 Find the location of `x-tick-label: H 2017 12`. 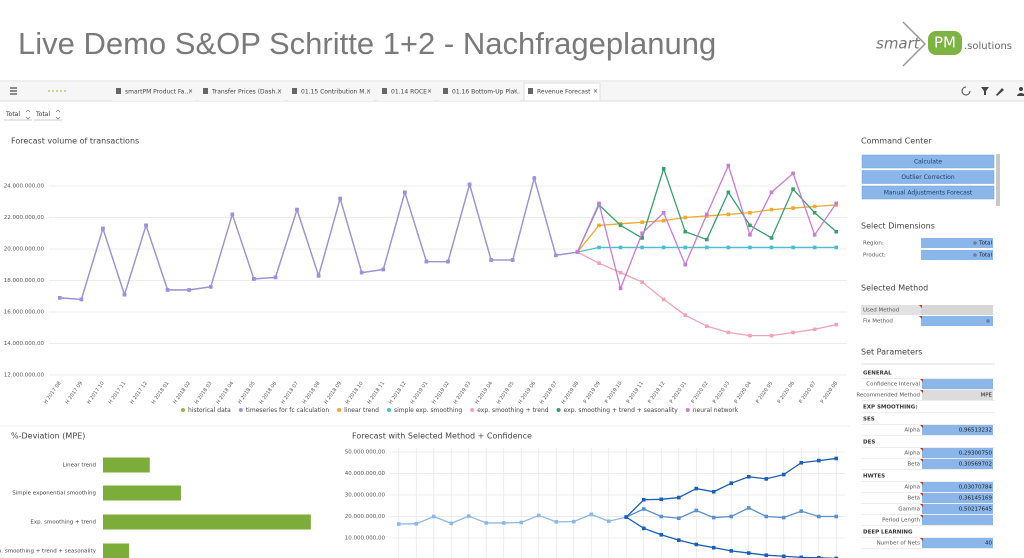

x-tick-label: H 2017 12 is located at coordinates (139, 393).